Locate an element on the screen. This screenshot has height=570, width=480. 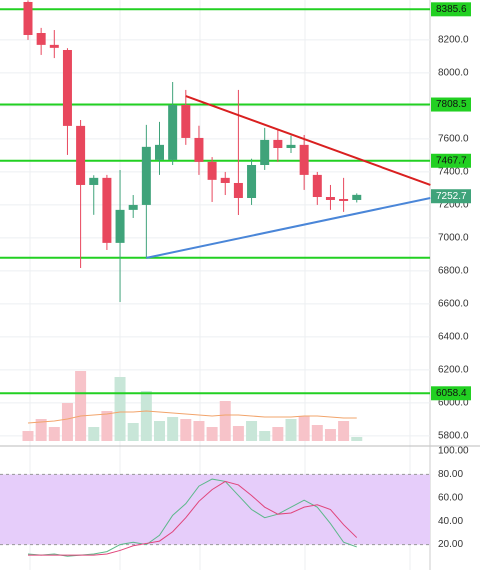
level-label: 6058.4 is located at coordinates (451, 393).